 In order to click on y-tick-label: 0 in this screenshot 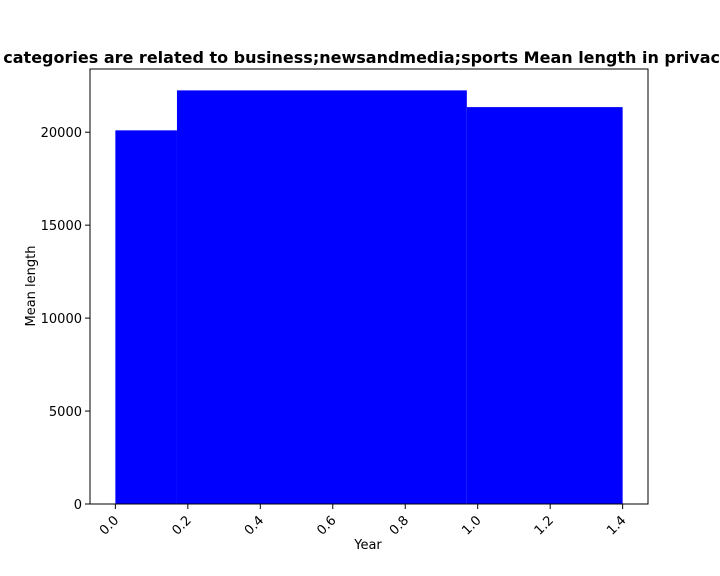, I will do `click(78, 505)`.